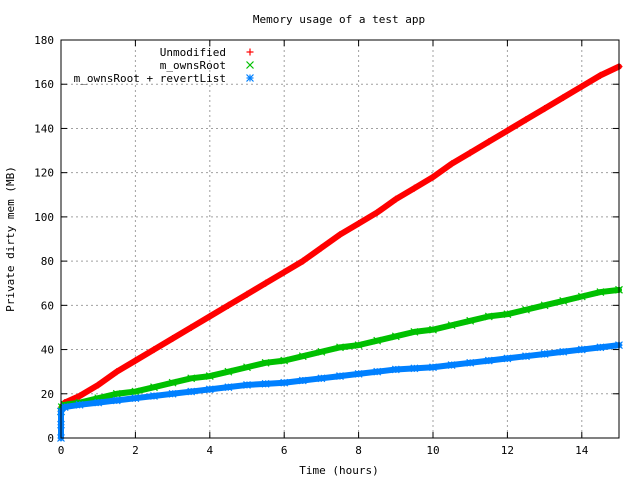  I want to click on x-tick-label: 12, so click(507, 450).